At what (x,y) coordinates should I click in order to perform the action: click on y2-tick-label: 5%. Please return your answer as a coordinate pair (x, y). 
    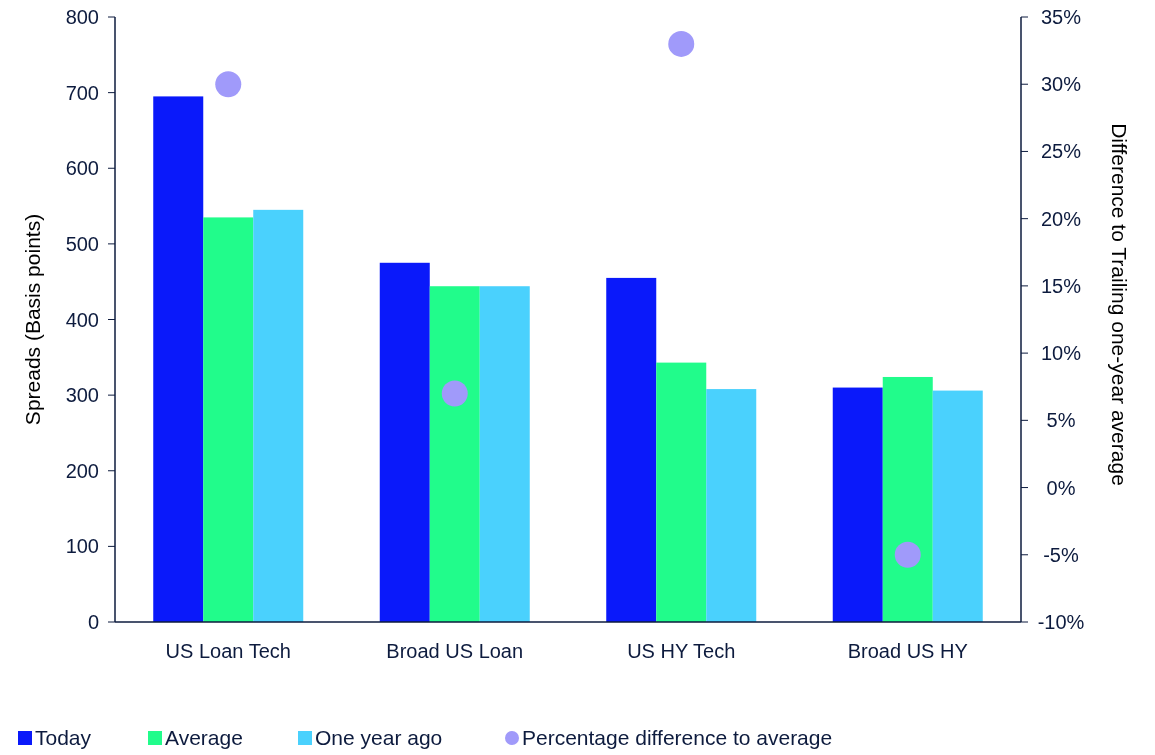
    Looking at the image, I should click on (1061, 420).